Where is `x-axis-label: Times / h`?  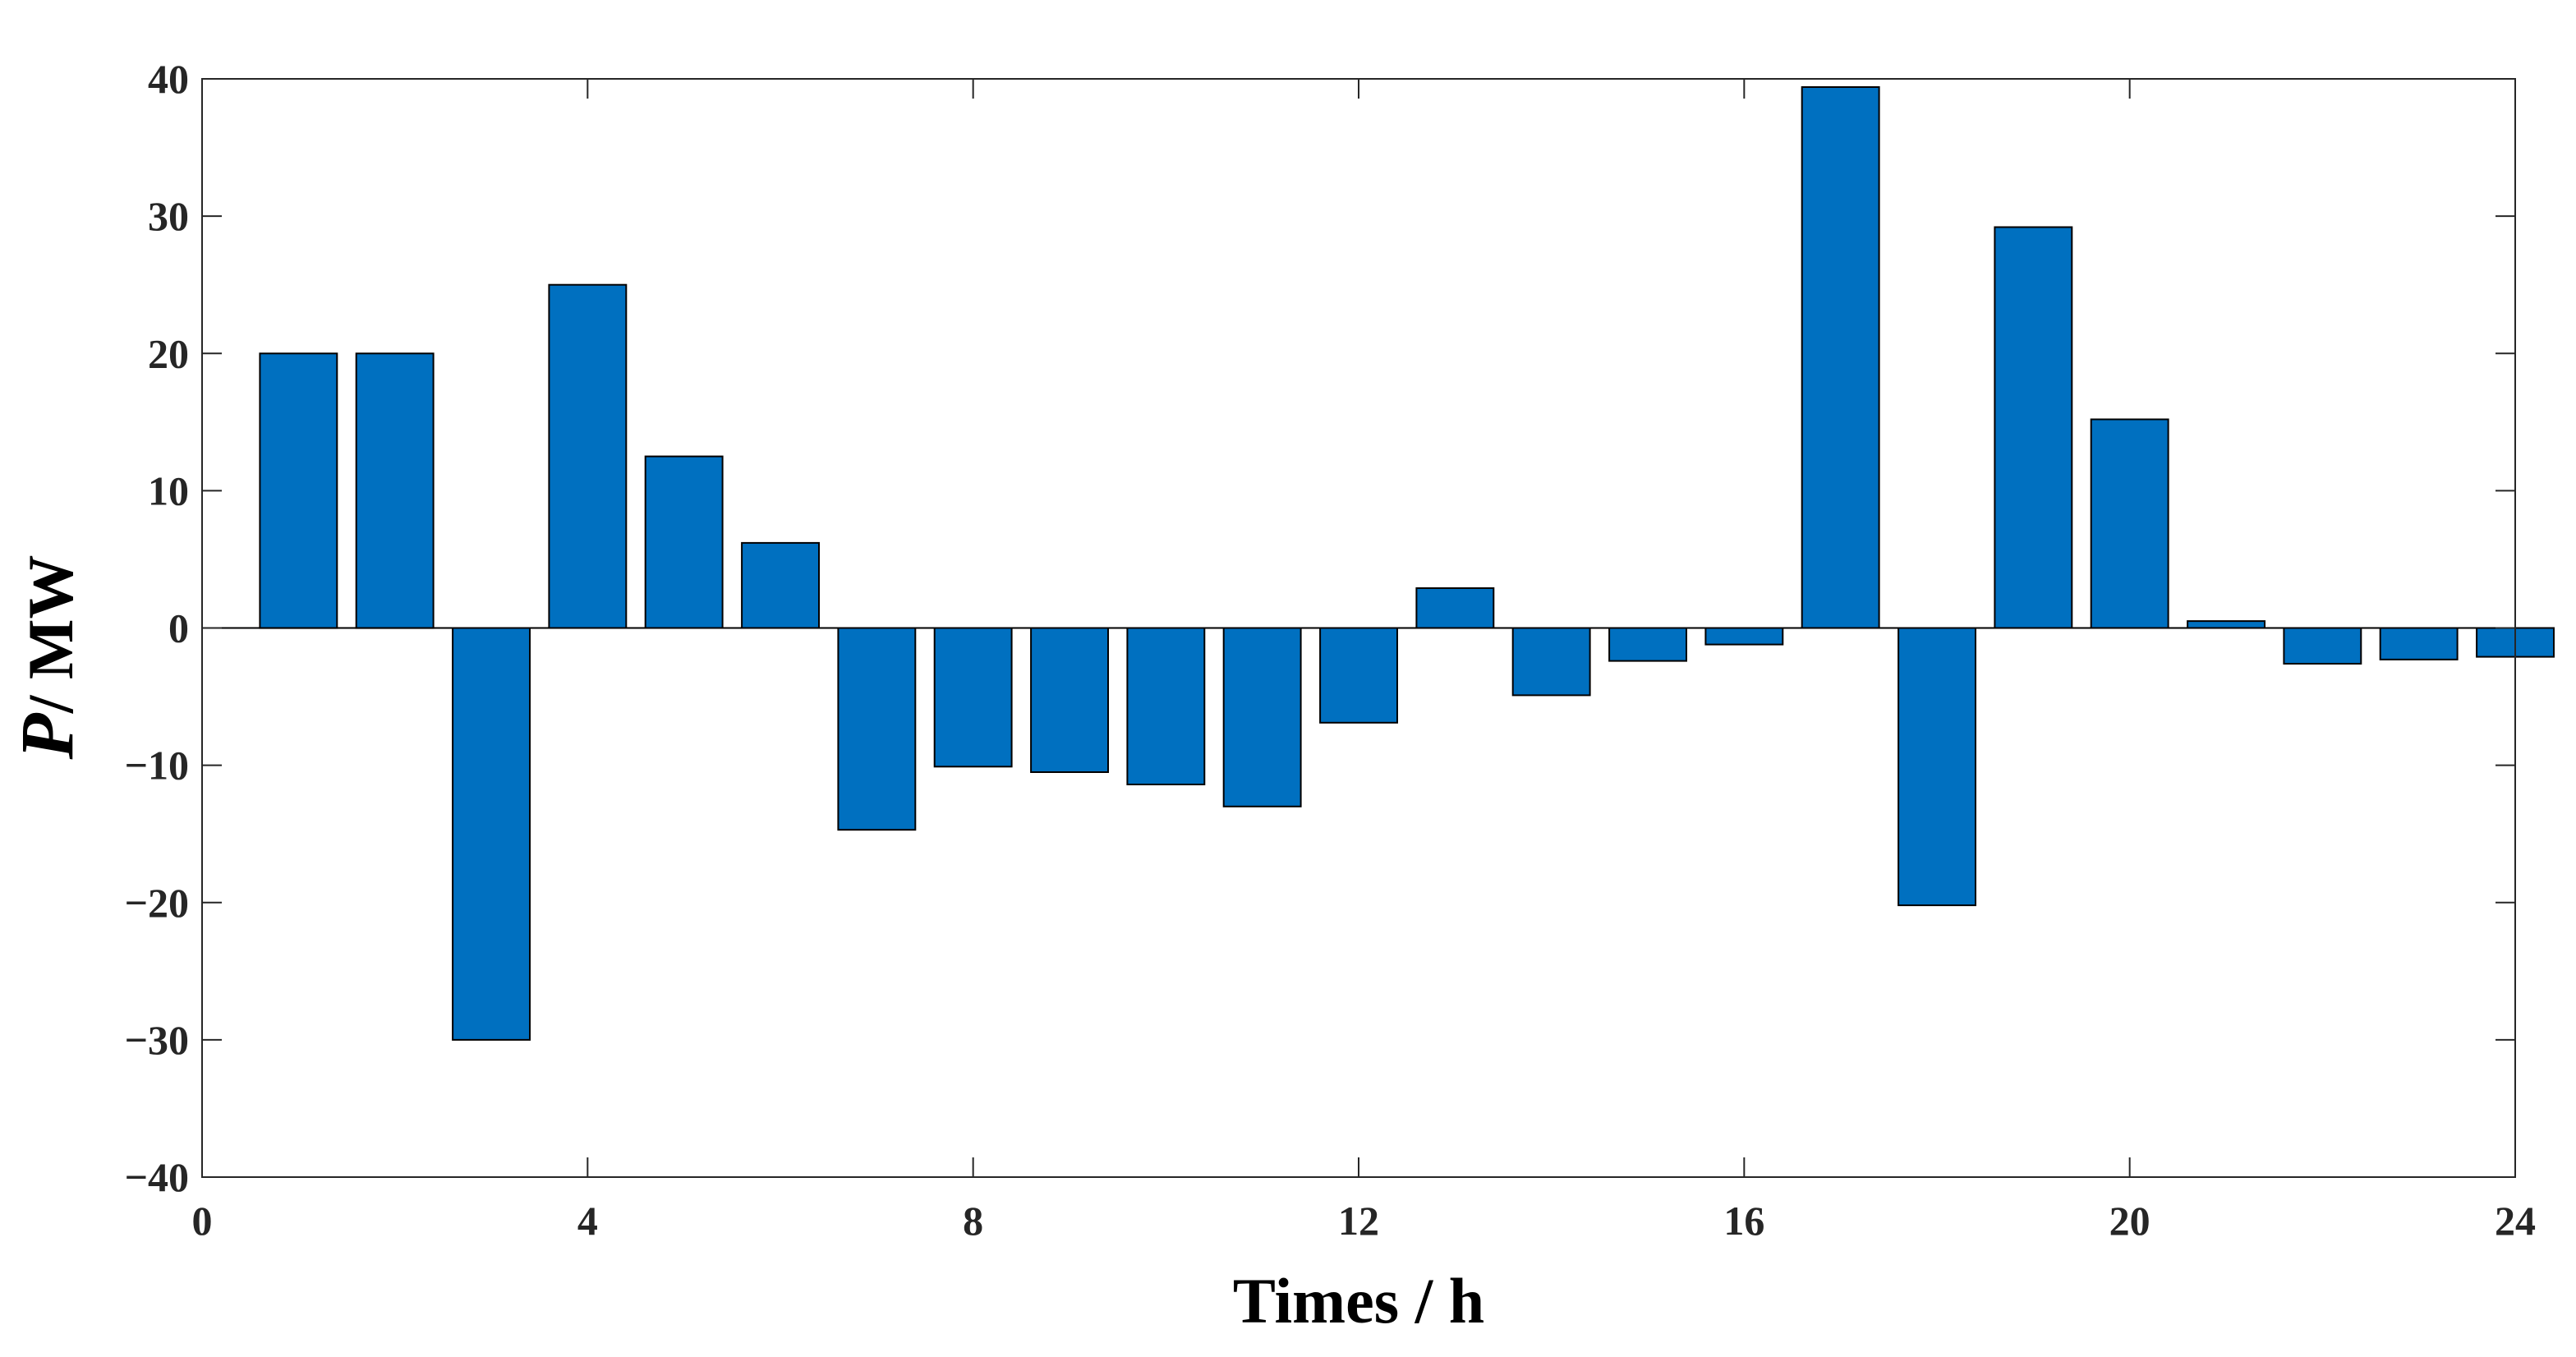 x-axis-label: Times / h is located at coordinates (1358, 1300).